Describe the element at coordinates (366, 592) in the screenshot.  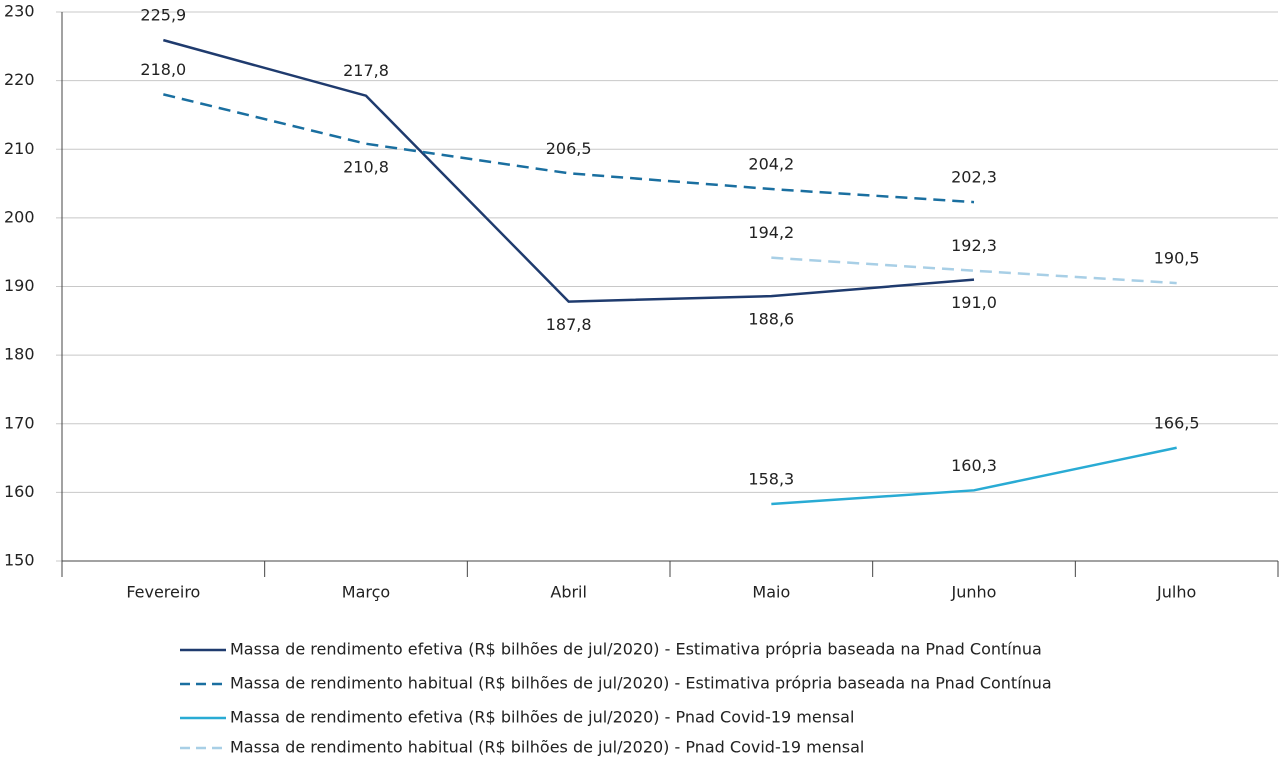
I see `x-tick-label: Março` at that location.